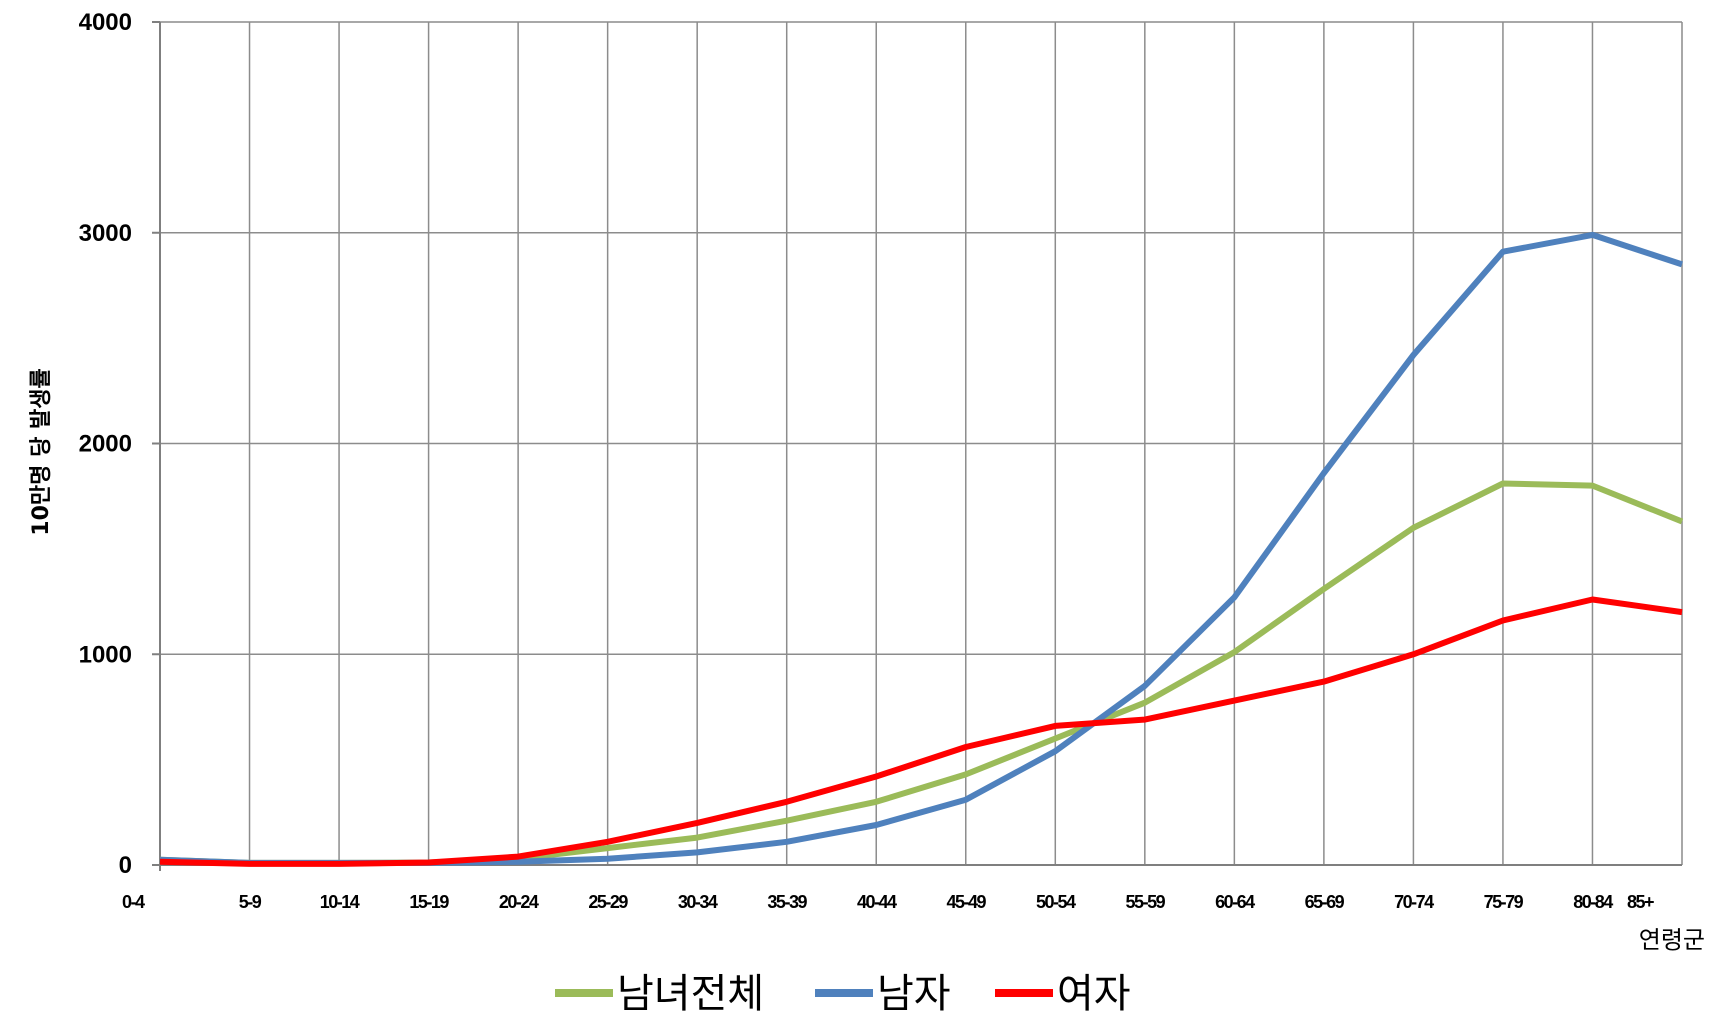 This screenshot has height=1023, width=1710. I want to click on legend-label: 남자, so click(914, 994).